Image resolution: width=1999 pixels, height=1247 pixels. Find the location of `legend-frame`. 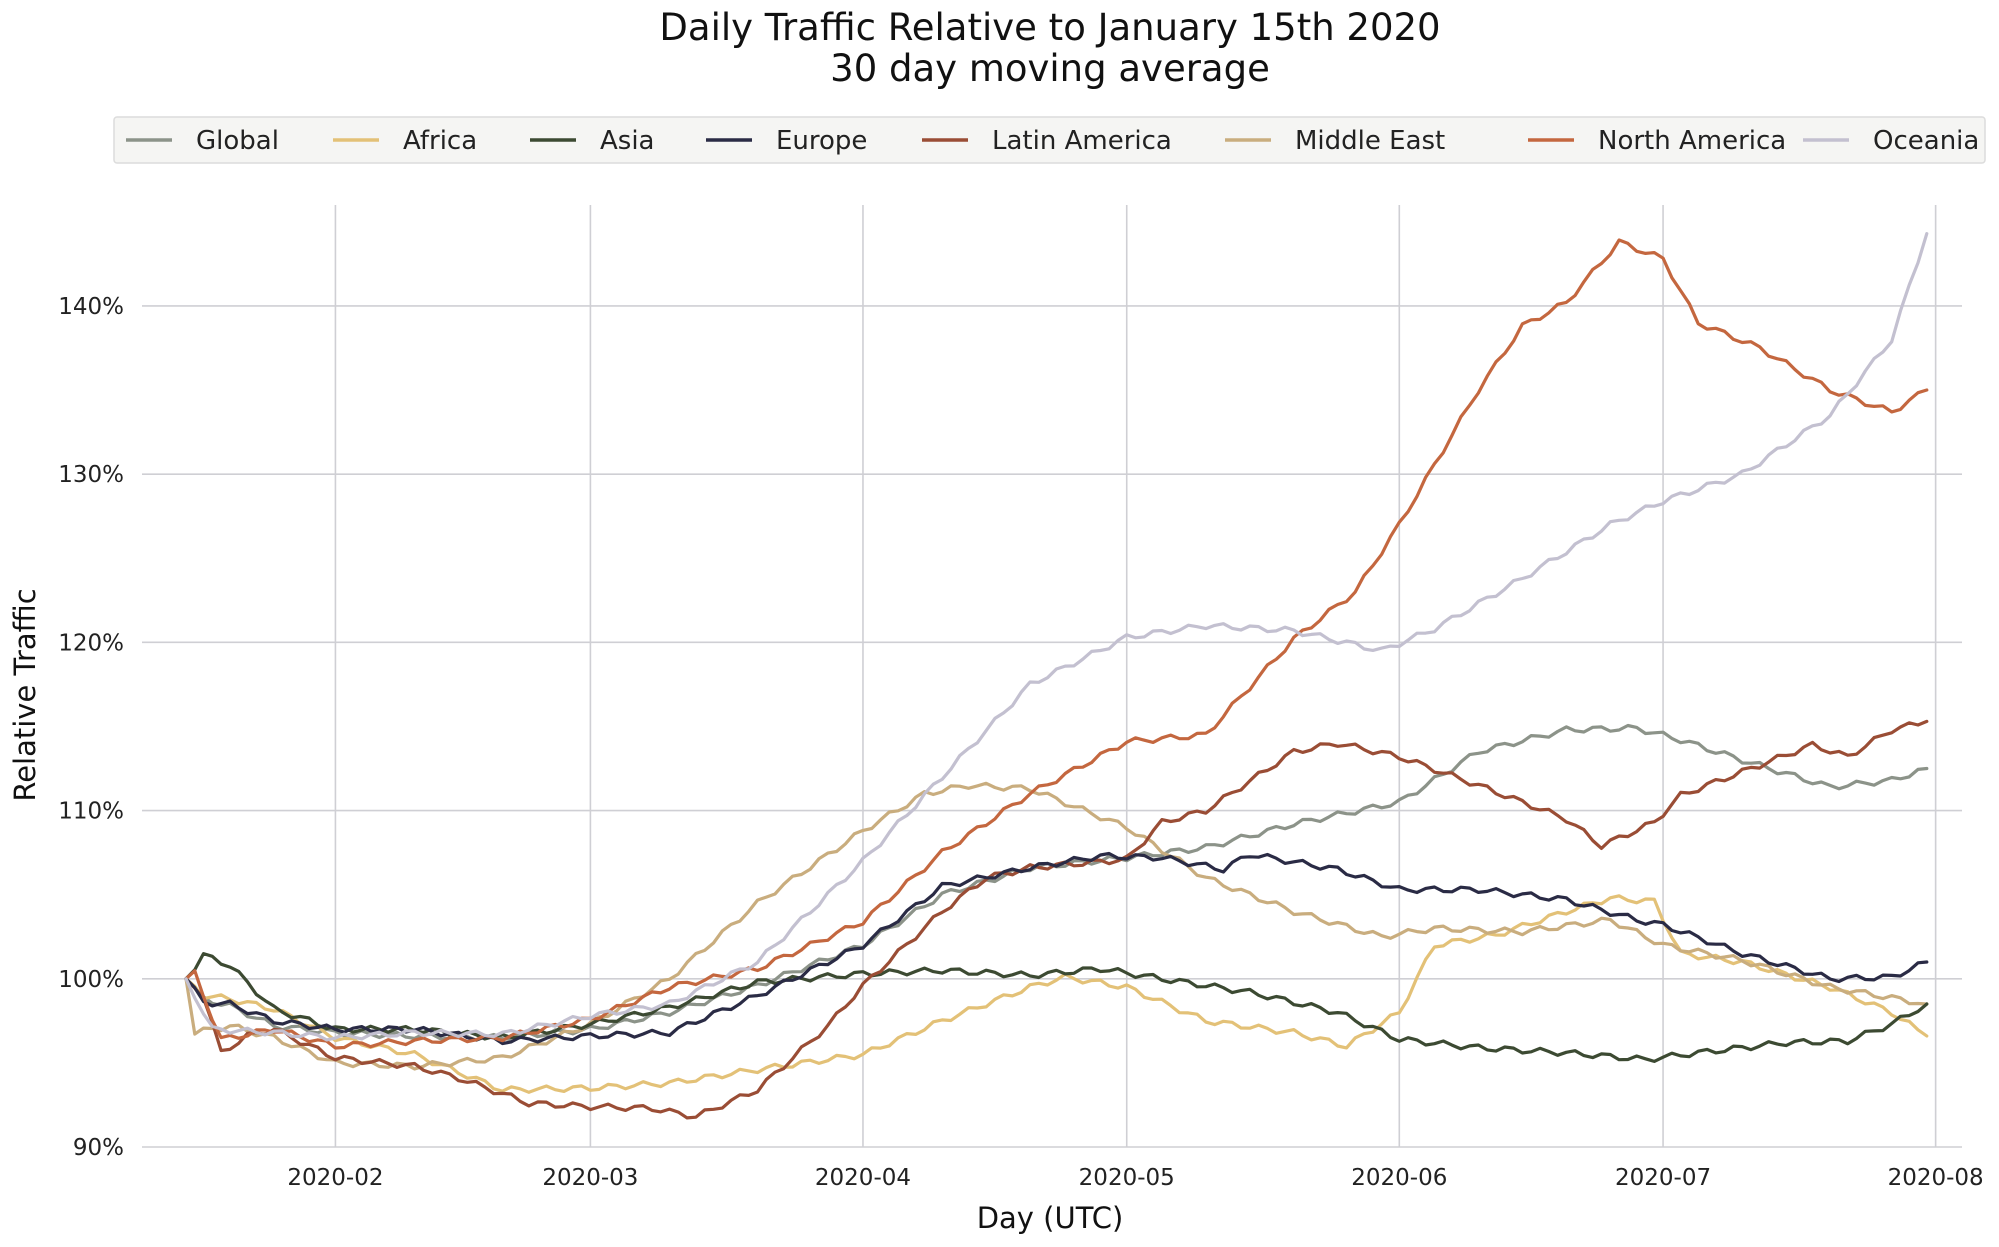

legend-frame is located at coordinates (1049, 140).